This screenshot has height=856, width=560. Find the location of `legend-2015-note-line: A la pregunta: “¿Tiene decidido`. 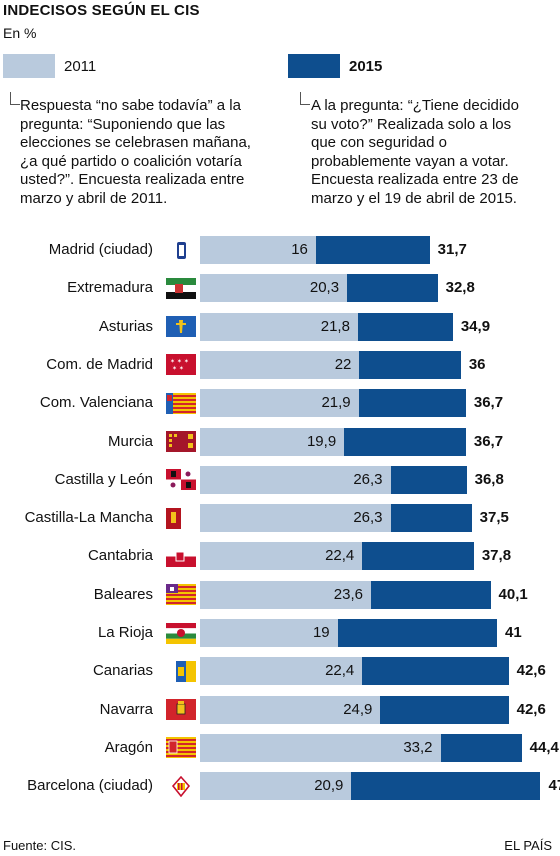

legend-2015-note-line: A la pregunta: “¿Tiene decidido is located at coordinates (415, 105).